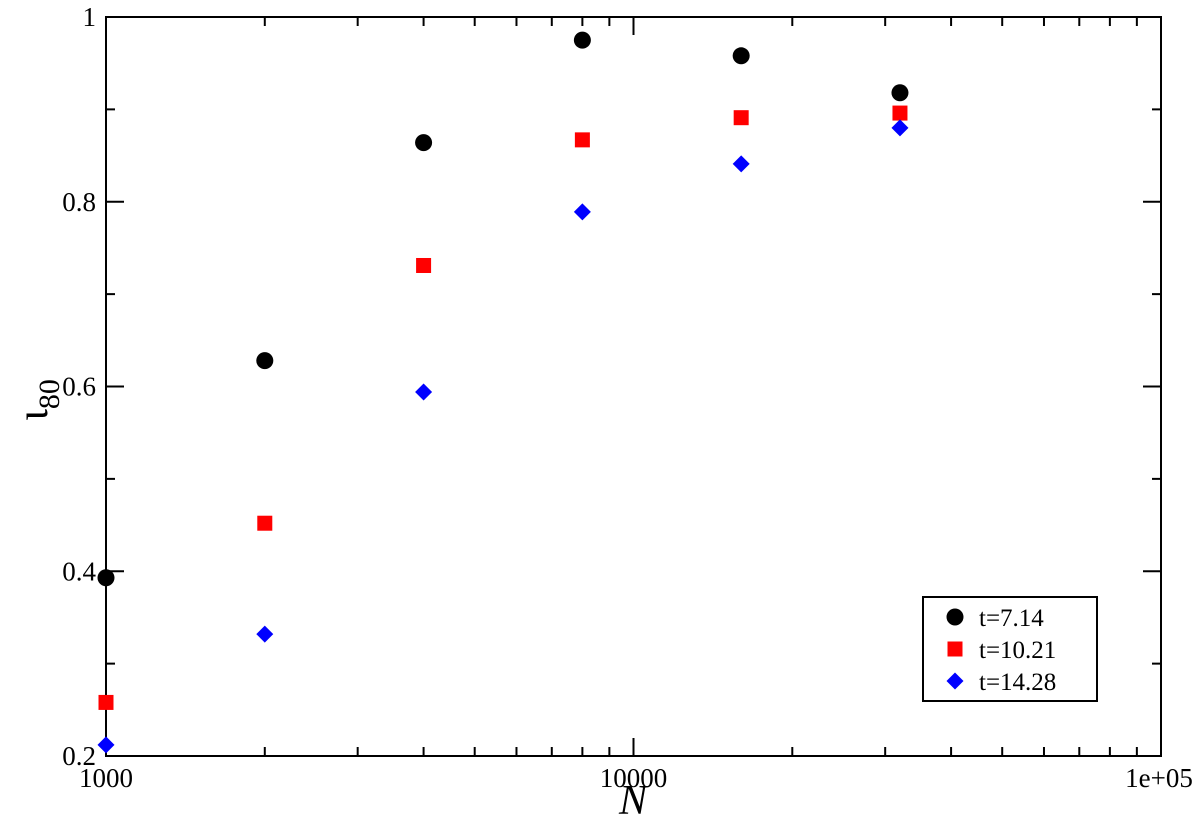 This screenshot has height=829, width=1200. What do you see at coordinates (955, 617) in the screenshot?
I see `legend-marker-circle` at bounding box center [955, 617].